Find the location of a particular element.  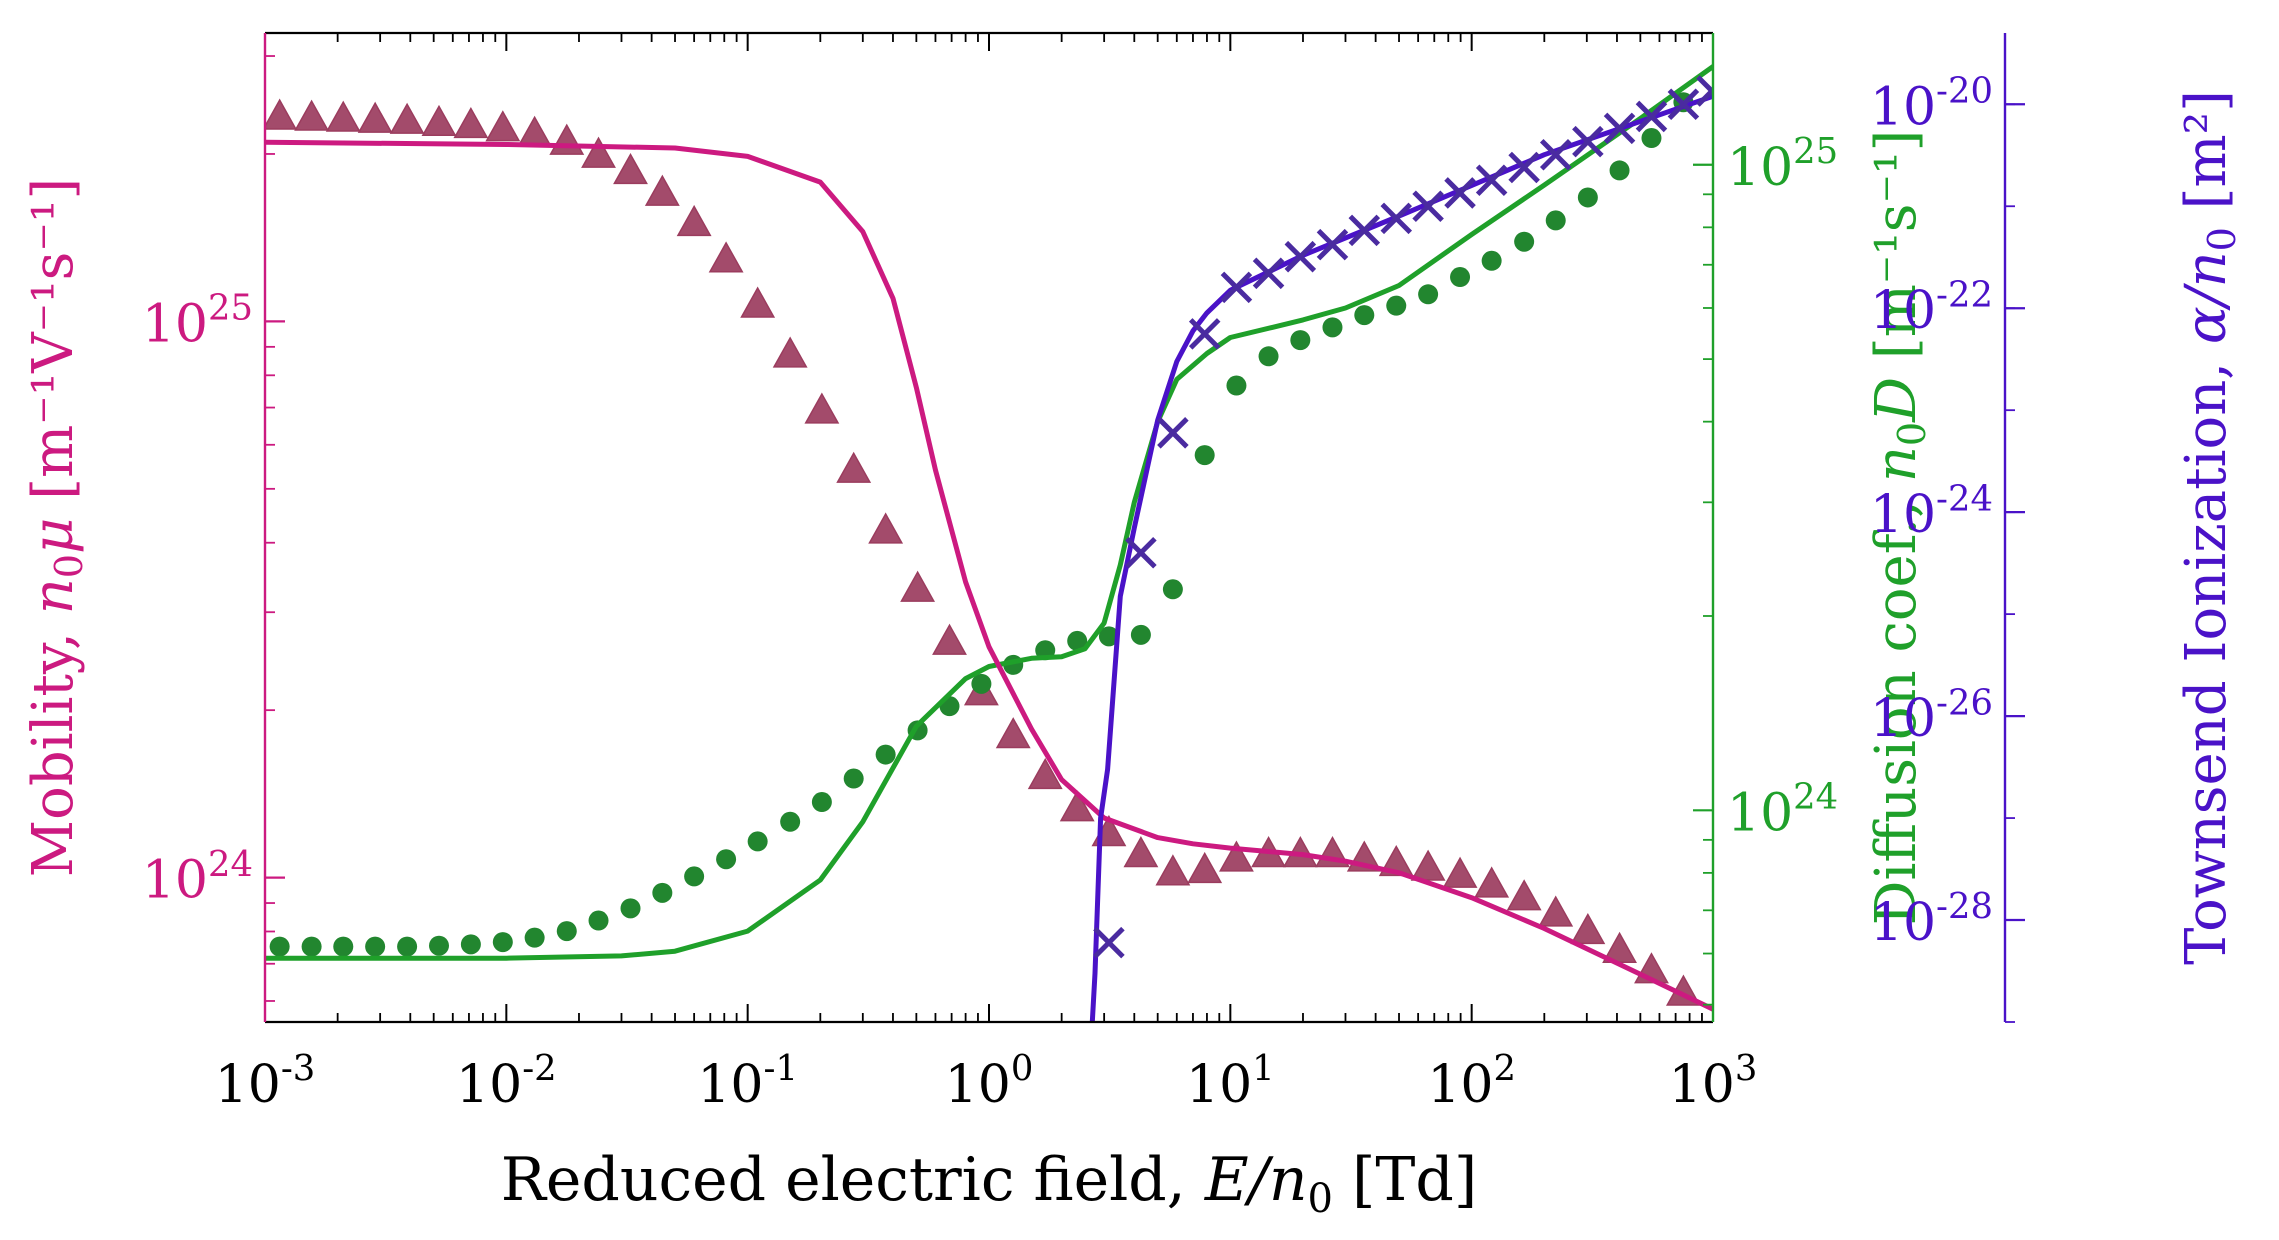

x-tick-label: 10⁻³ is located at coordinates (265, 1081).